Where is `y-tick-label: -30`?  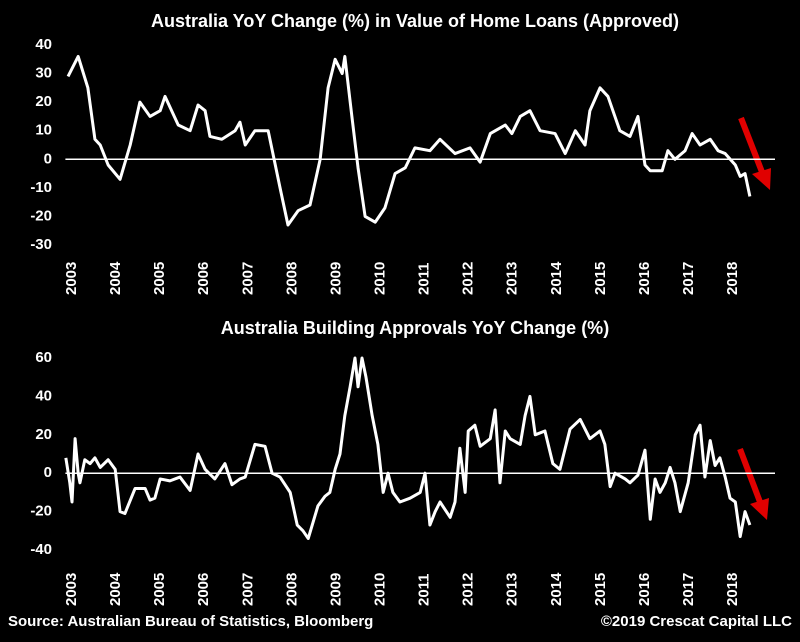 y-tick-label: -30 is located at coordinates (41, 244).